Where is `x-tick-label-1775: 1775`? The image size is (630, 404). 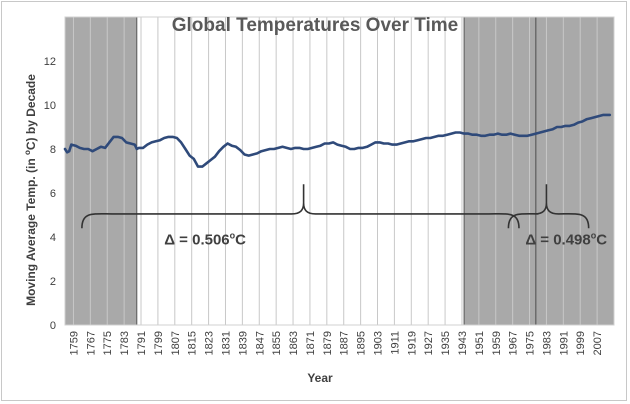
x-tick-label-1775: 1775 is located at coordinates (108, 343).